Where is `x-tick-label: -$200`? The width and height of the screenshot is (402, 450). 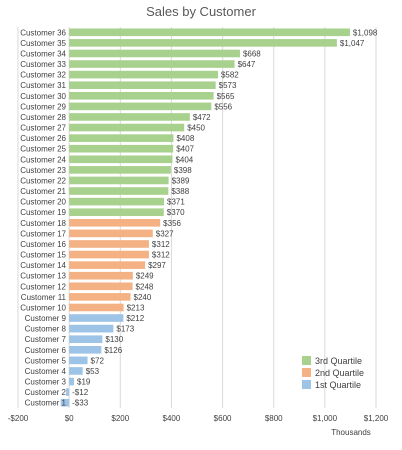 x-tick-label: -$200 is located at coordinates (18, 418).